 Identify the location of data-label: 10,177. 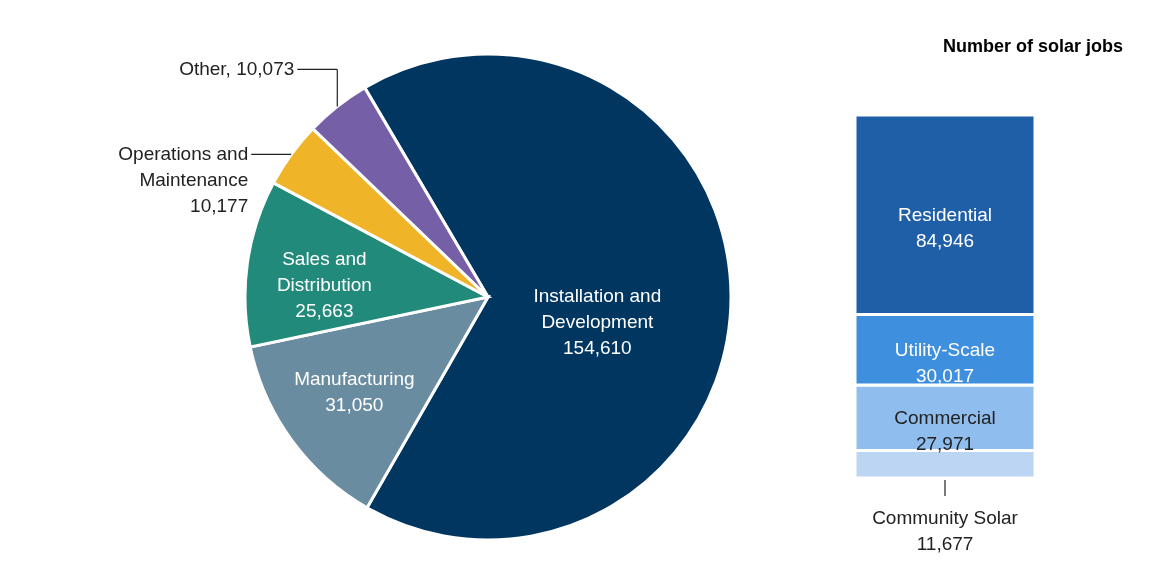
(219, 206).